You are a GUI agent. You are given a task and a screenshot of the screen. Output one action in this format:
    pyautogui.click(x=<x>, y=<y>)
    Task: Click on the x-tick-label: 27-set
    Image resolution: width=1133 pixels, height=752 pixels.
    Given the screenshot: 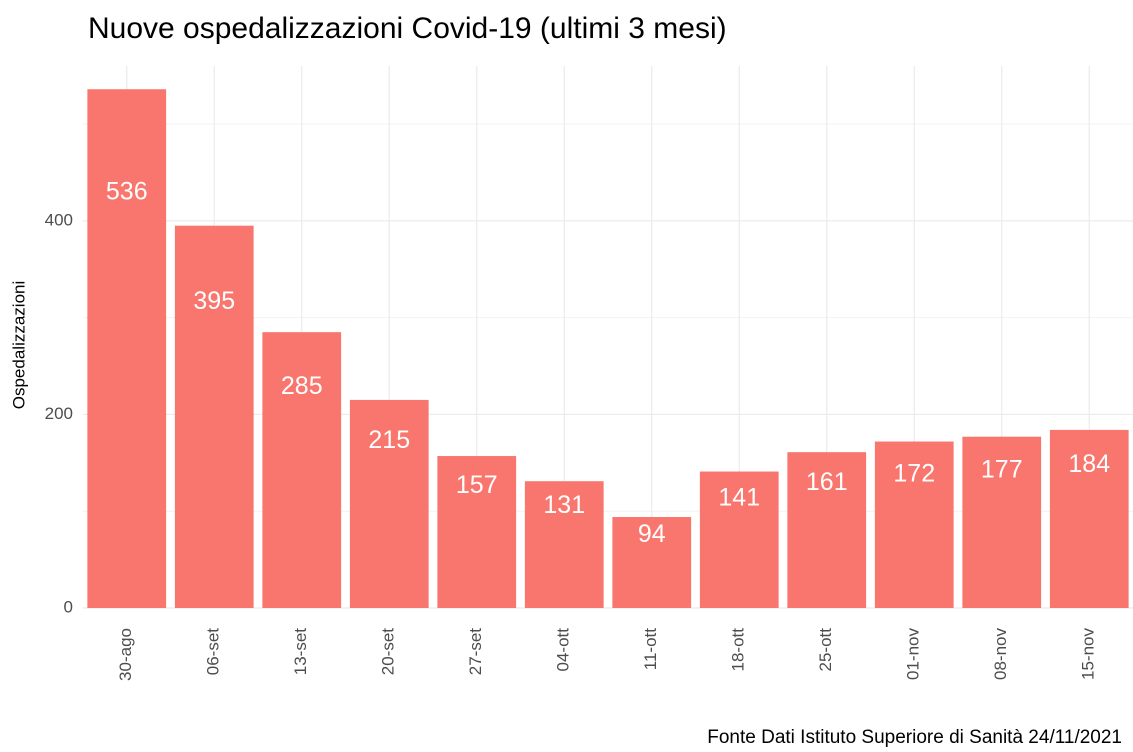 What is the action you would take?
    pyautogui.click(x=475, y=652)
    